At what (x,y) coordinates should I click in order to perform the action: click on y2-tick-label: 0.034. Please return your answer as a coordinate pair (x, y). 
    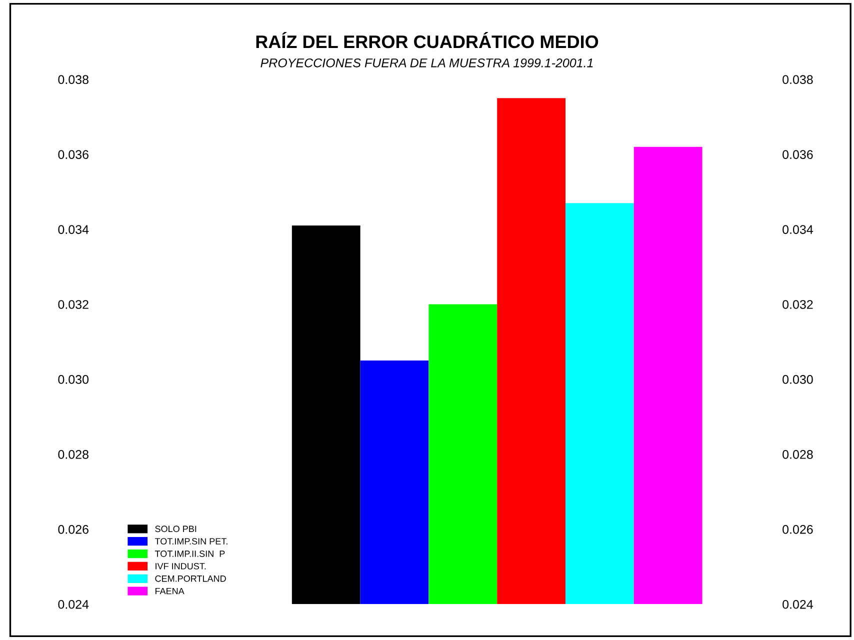
    Looking at the image, I should click on (797, 229).